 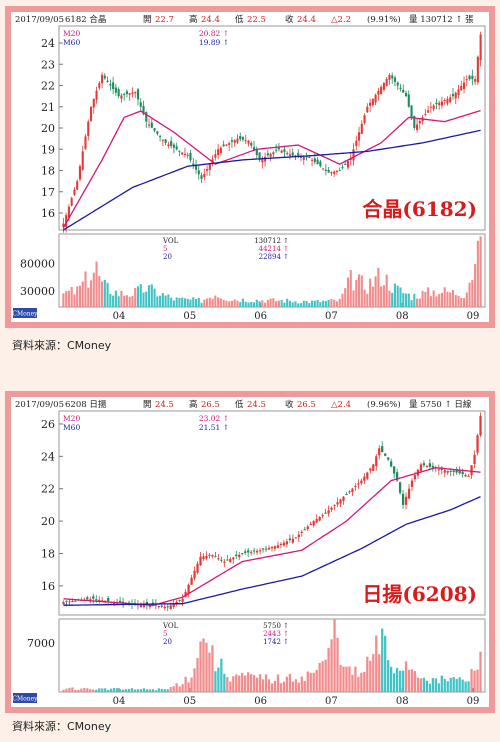 I want to click on volume-legend-label: 20, so click(x=167, y=257).